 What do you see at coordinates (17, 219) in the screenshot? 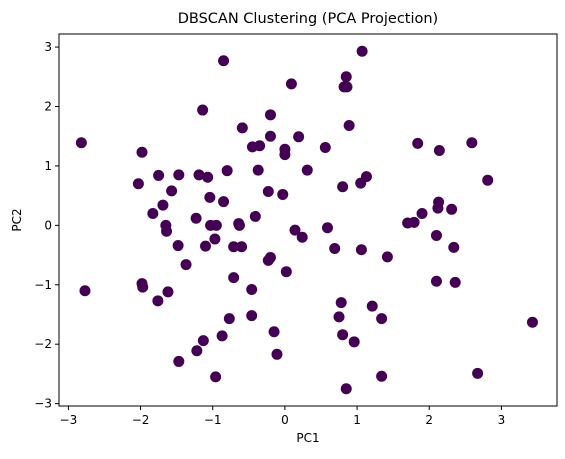
I see `y-axis-label: PC2` at bounding box center [17, 219].